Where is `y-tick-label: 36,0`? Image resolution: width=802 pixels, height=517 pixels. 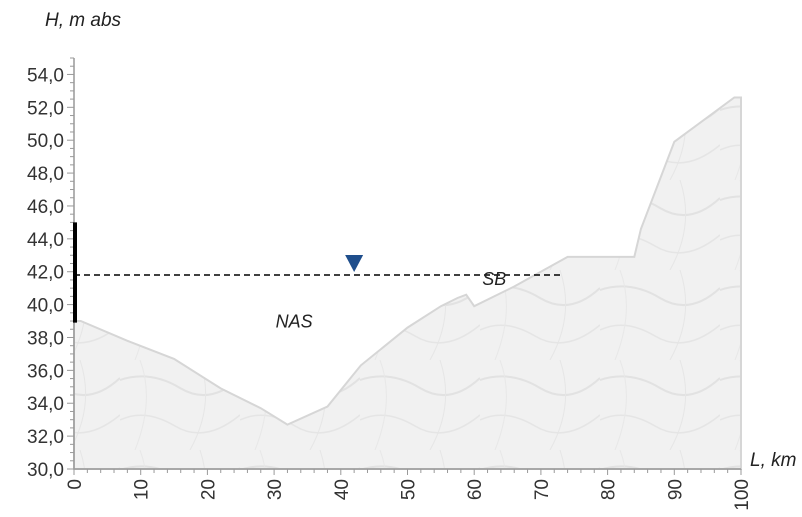
y-tick-label: 36,0 is located at coordinates (45, 371).